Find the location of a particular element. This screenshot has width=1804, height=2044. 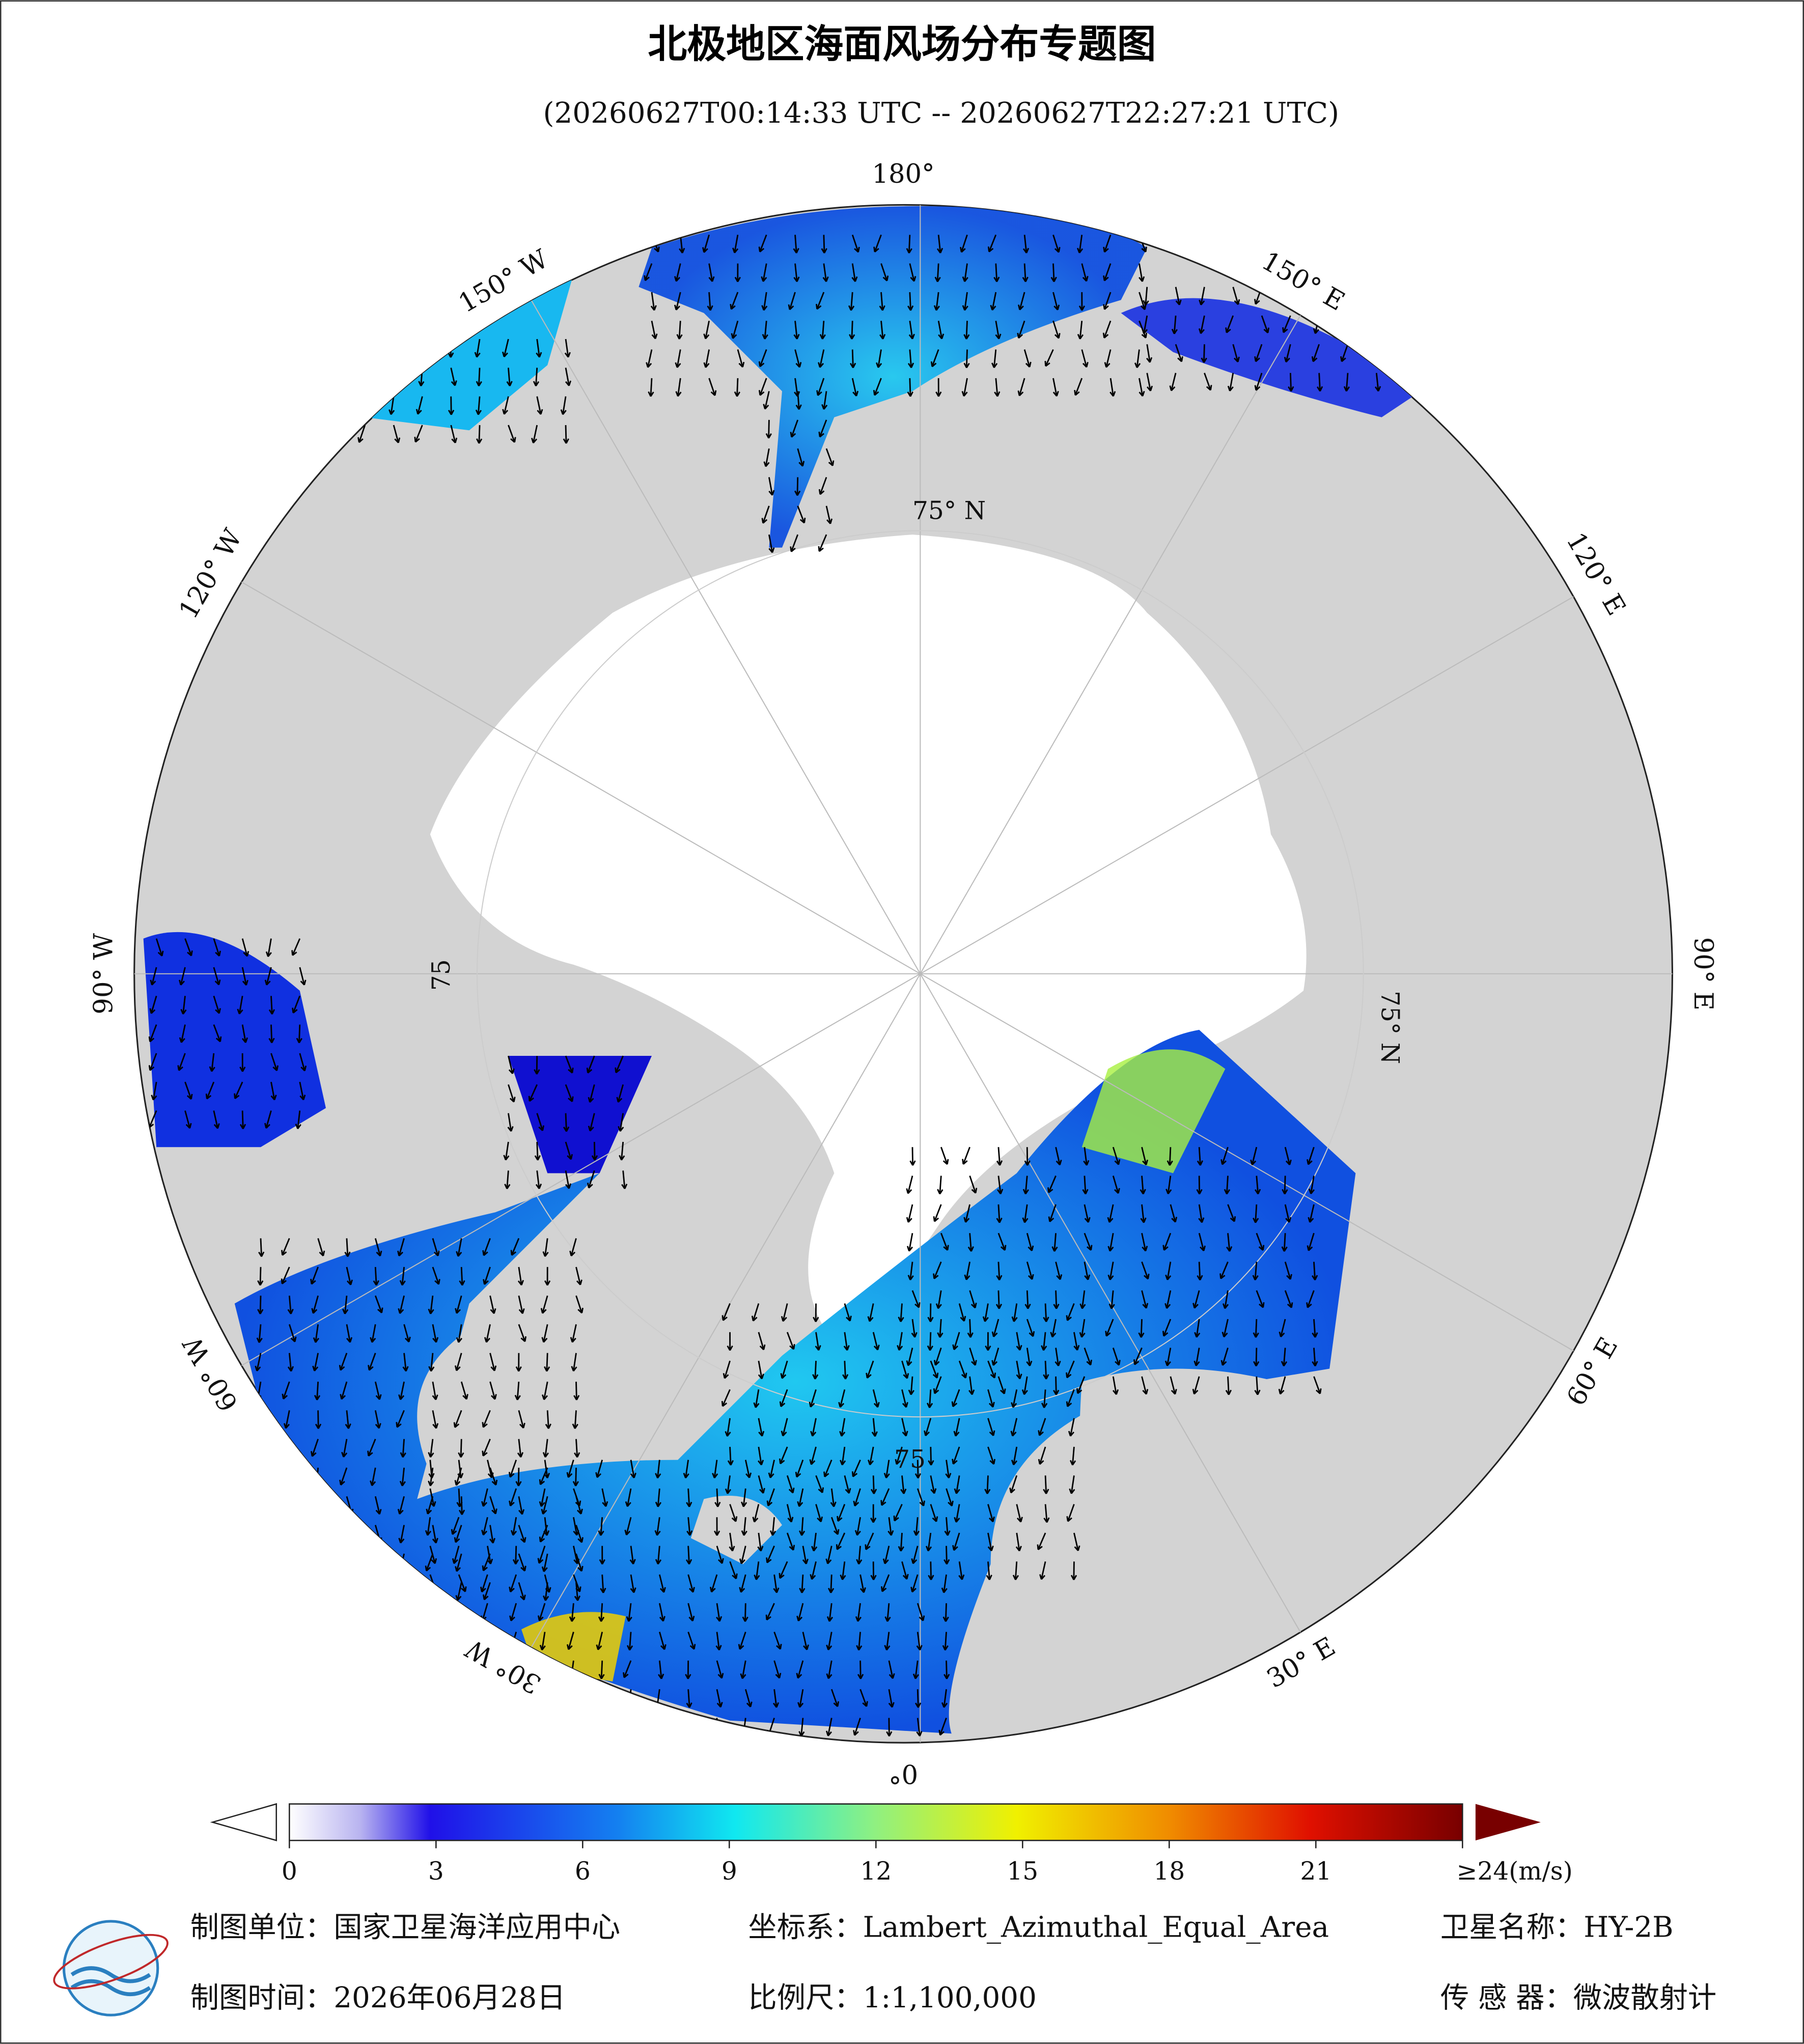

meridian is located at coordinates (527, 745).